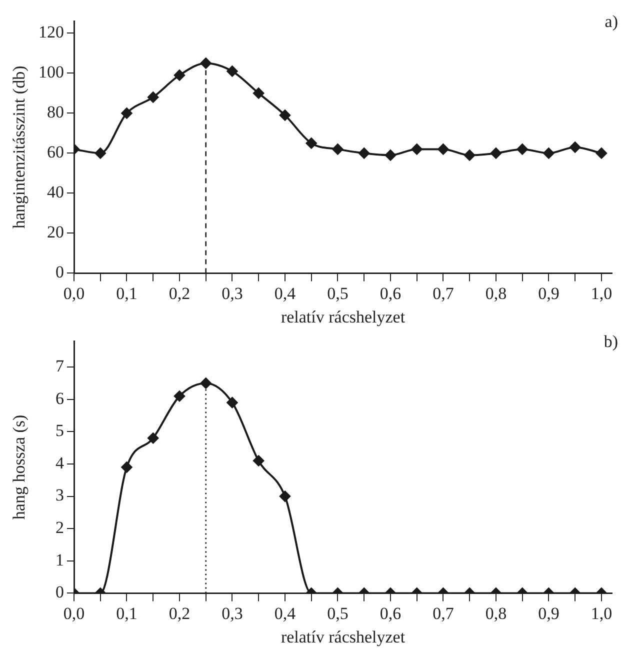  Describe the element at coordinates (60, 528) in the screenshot. I see `y-tick-label: 2` at that location.